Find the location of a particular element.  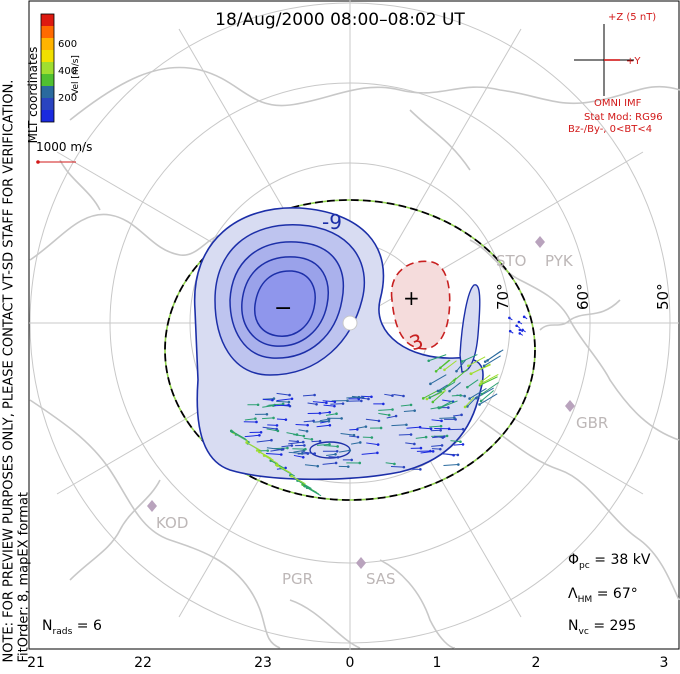

negative-cell-core is located at coordinates (285, 303).